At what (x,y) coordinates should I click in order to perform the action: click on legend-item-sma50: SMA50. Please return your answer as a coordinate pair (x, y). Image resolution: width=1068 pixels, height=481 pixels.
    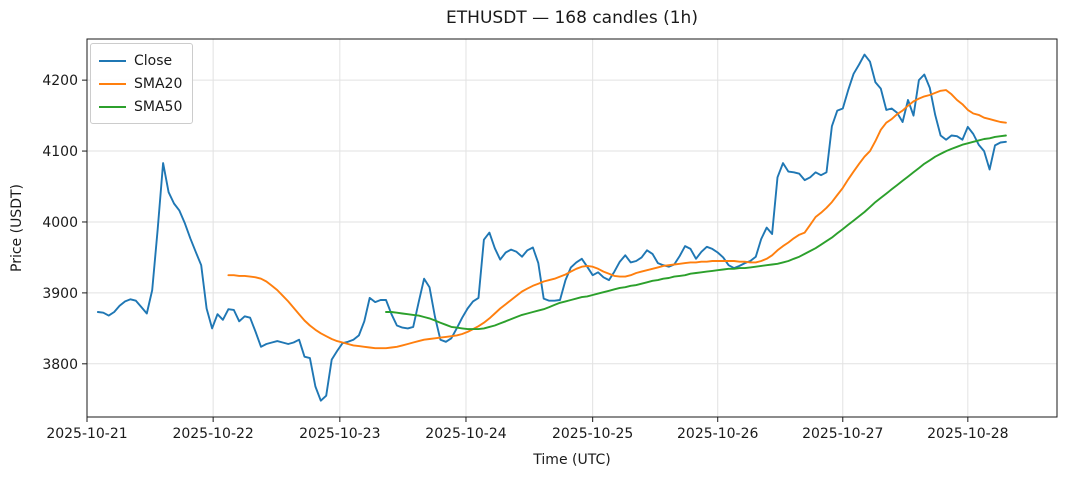
    Looking at the image, I should click on (140, 106).